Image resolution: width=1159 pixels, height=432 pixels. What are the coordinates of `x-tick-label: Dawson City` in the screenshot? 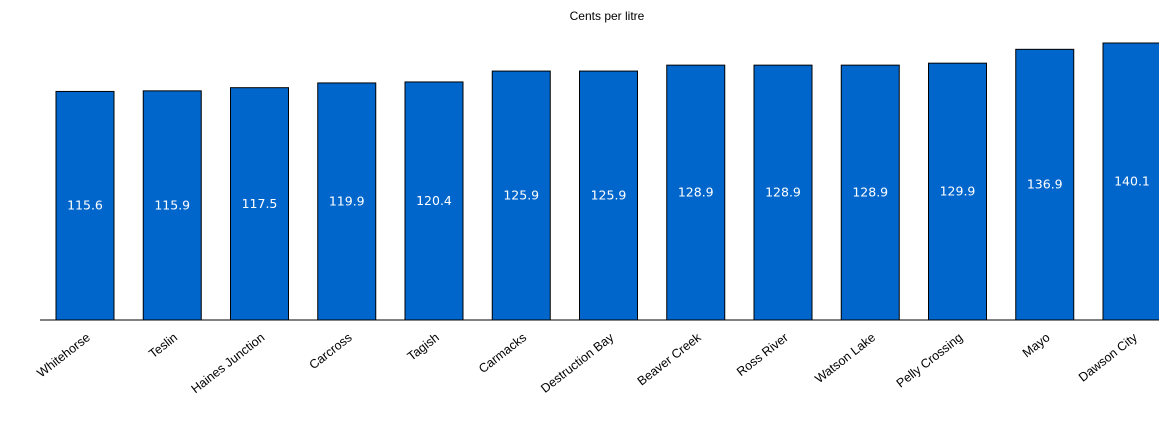 It's located at (1108, 357).